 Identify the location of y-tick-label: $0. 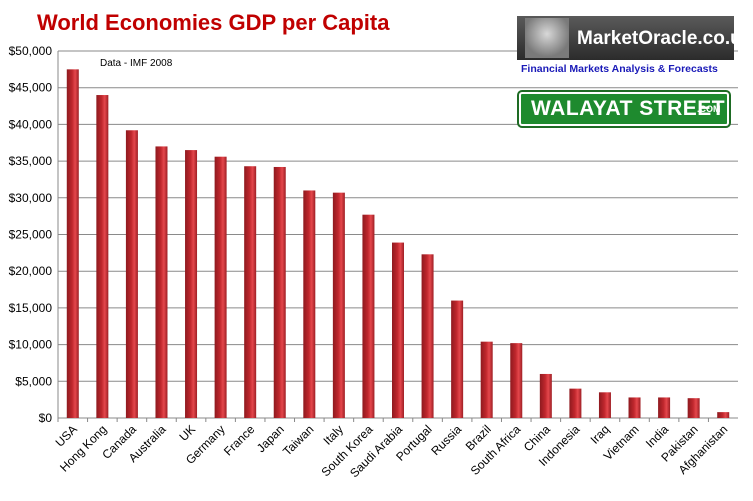
(46, 418).